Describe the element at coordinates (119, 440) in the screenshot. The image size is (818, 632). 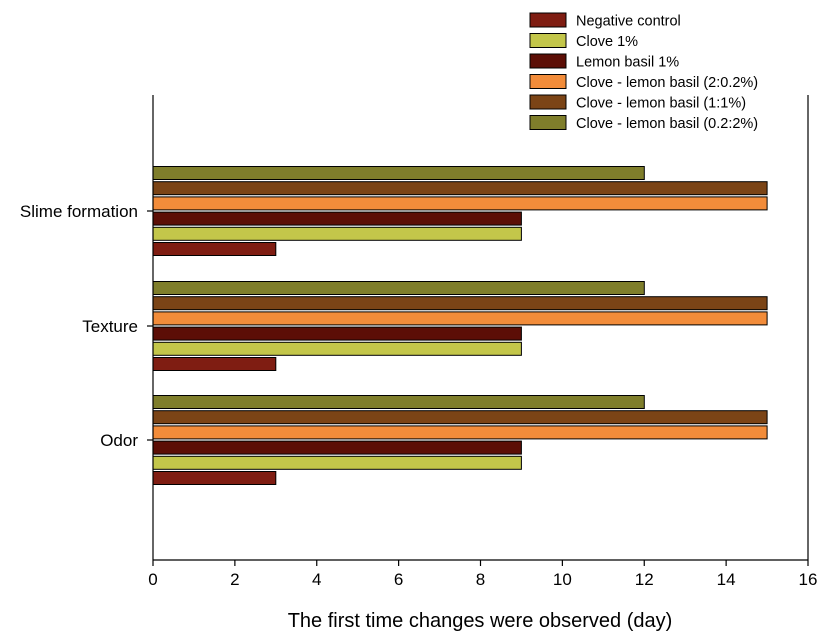
I see `y-category-label: Odor` at that location.